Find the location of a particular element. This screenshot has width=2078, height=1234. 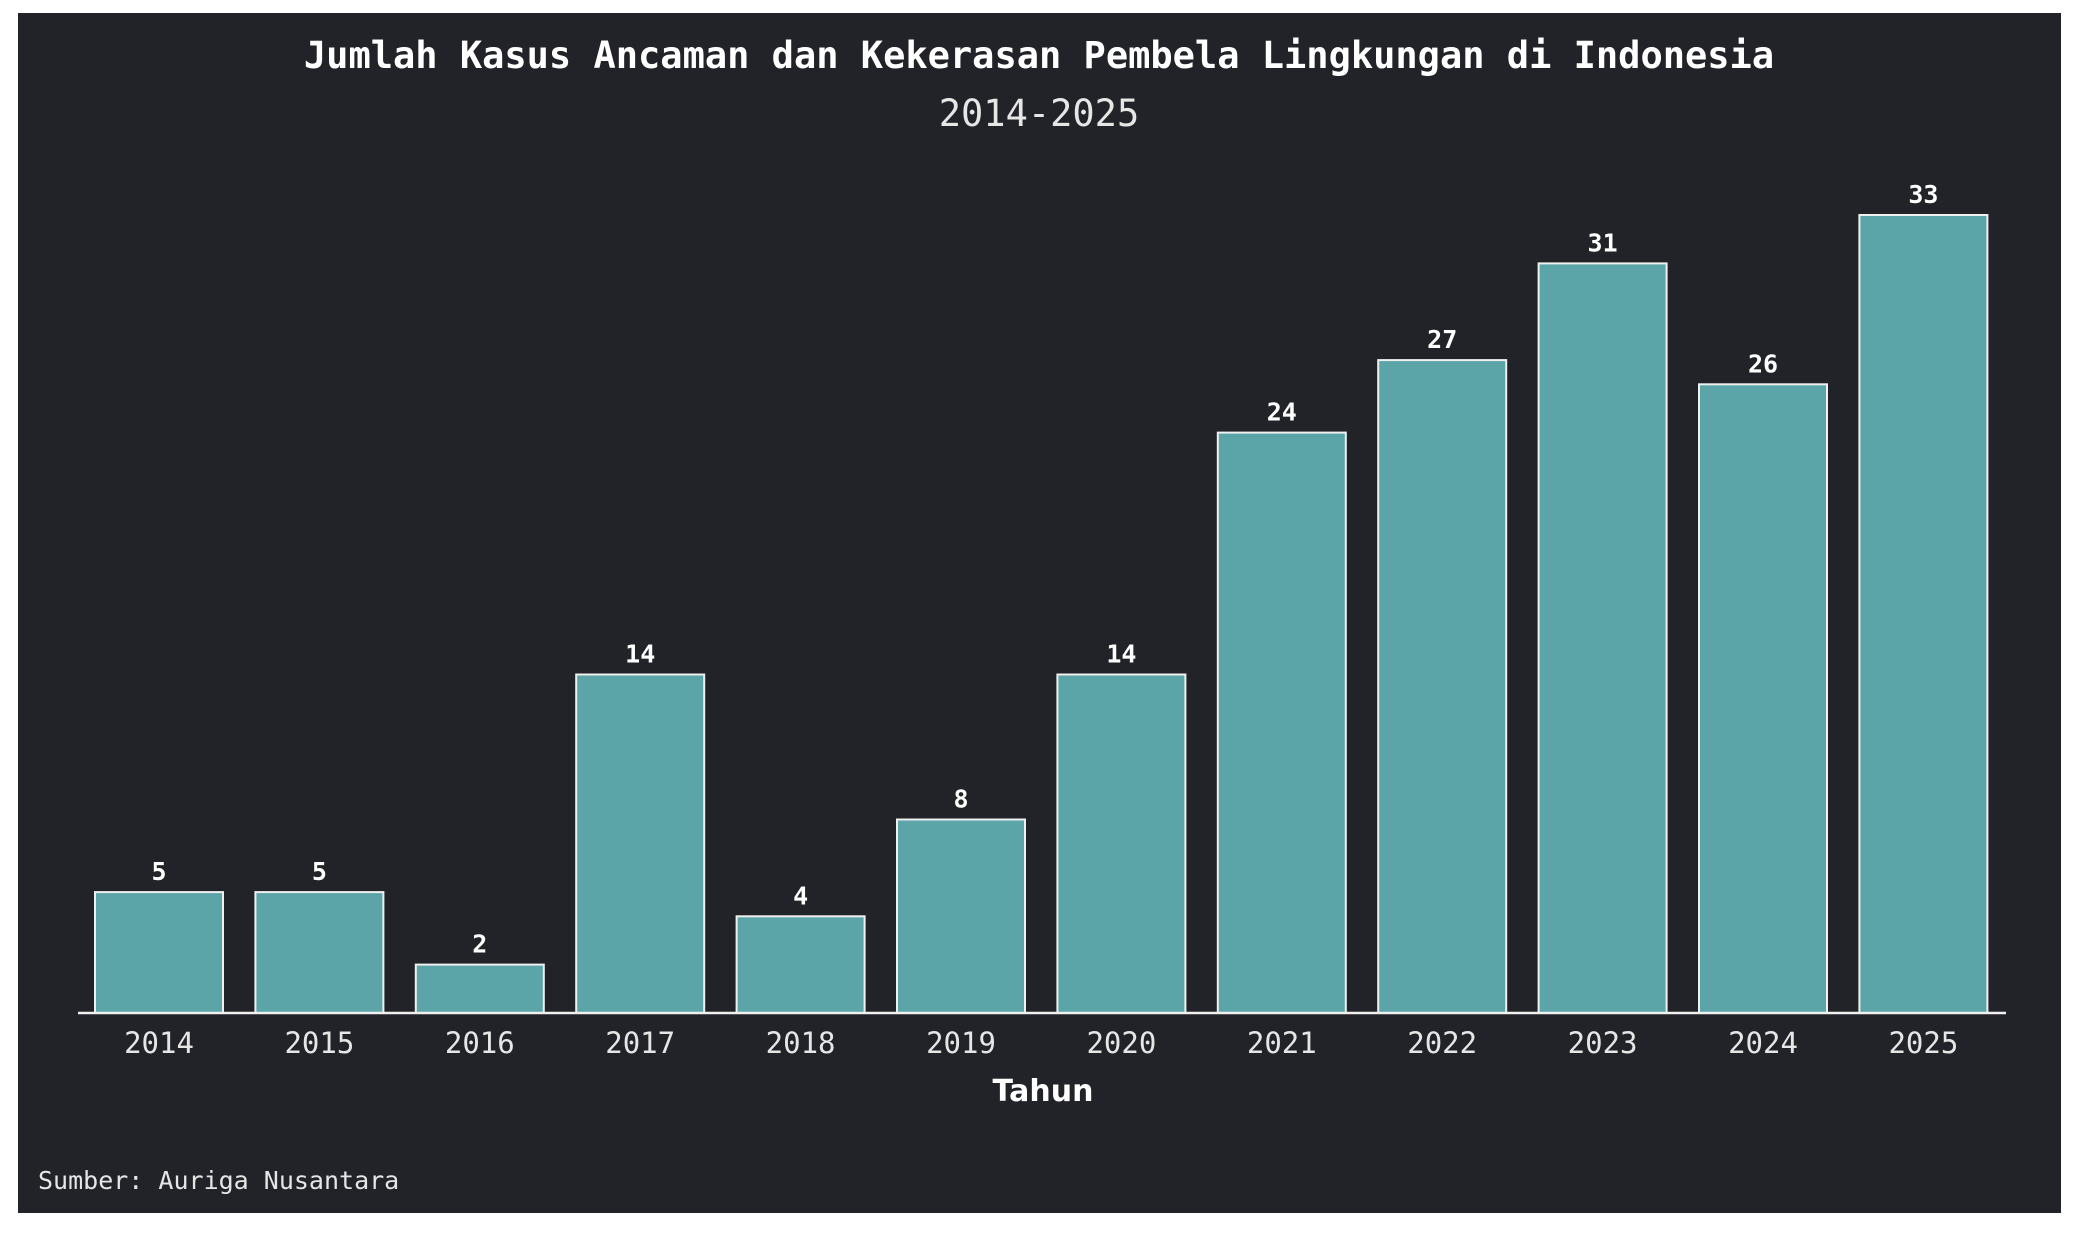

bar-2022 is located at coordinates (1442, 687).